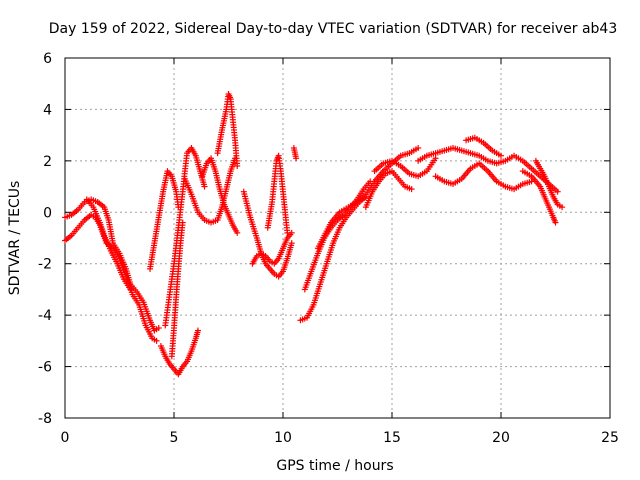 The width and height of the screenshot is (640, 480). Describe the element at coordinates (47, 59) in the screenshot. I see `y-tick-label: 6` at that location.